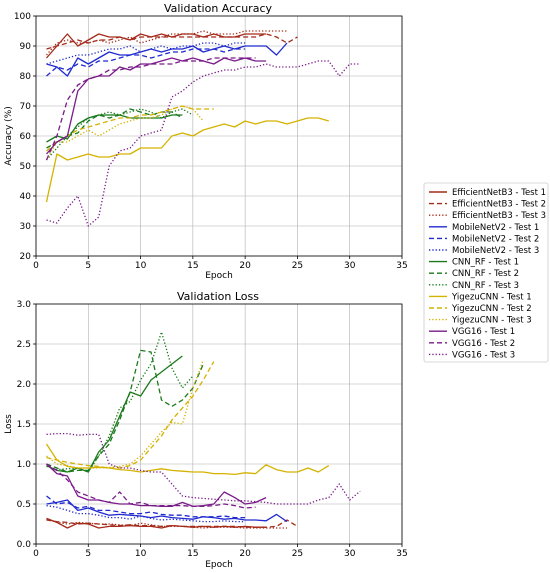  Describe the element at coordinates (24, 425) in the screenshot. I see `y-tick-label: 1.5` at that location.